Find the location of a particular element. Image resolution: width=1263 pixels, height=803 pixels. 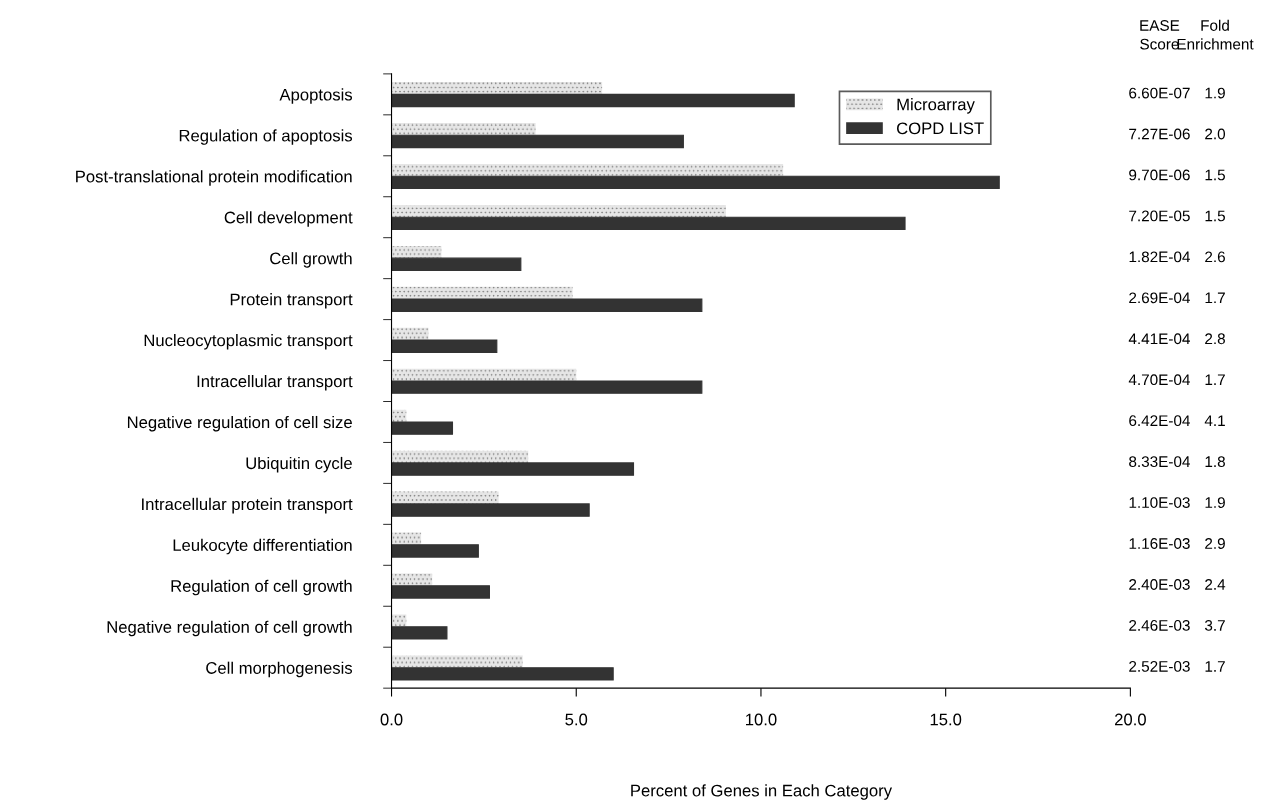

y-tick-label: Regulation of apoptosis is located at coordinates (266, 137).